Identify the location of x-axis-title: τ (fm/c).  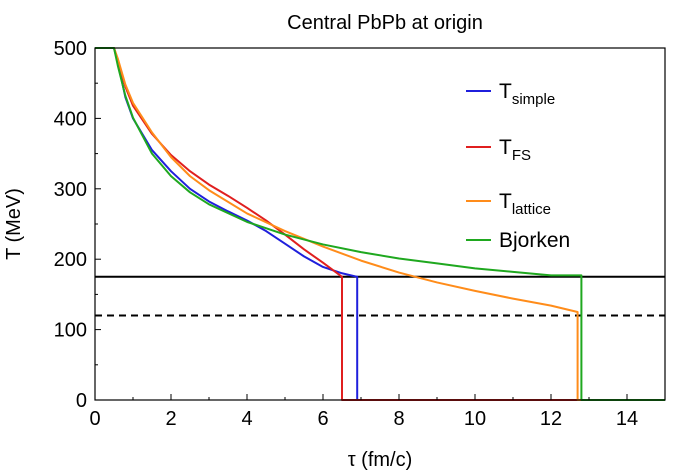
(380, 460).